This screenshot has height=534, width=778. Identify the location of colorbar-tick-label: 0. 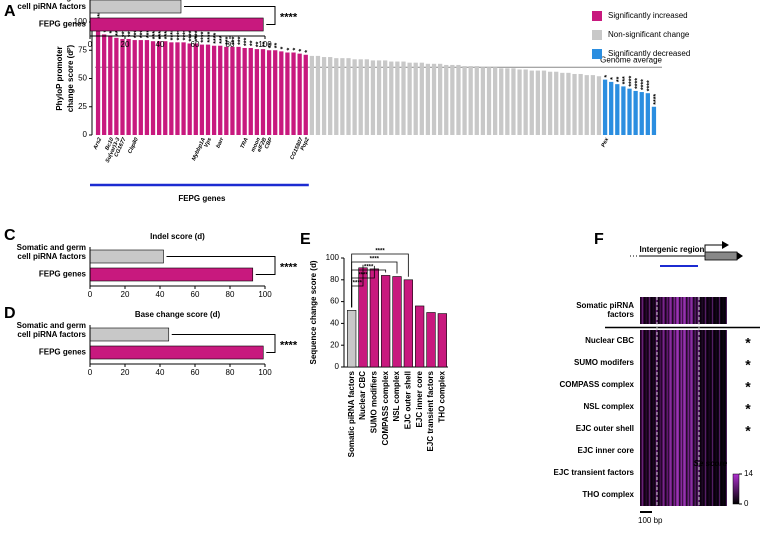
(746, 503).